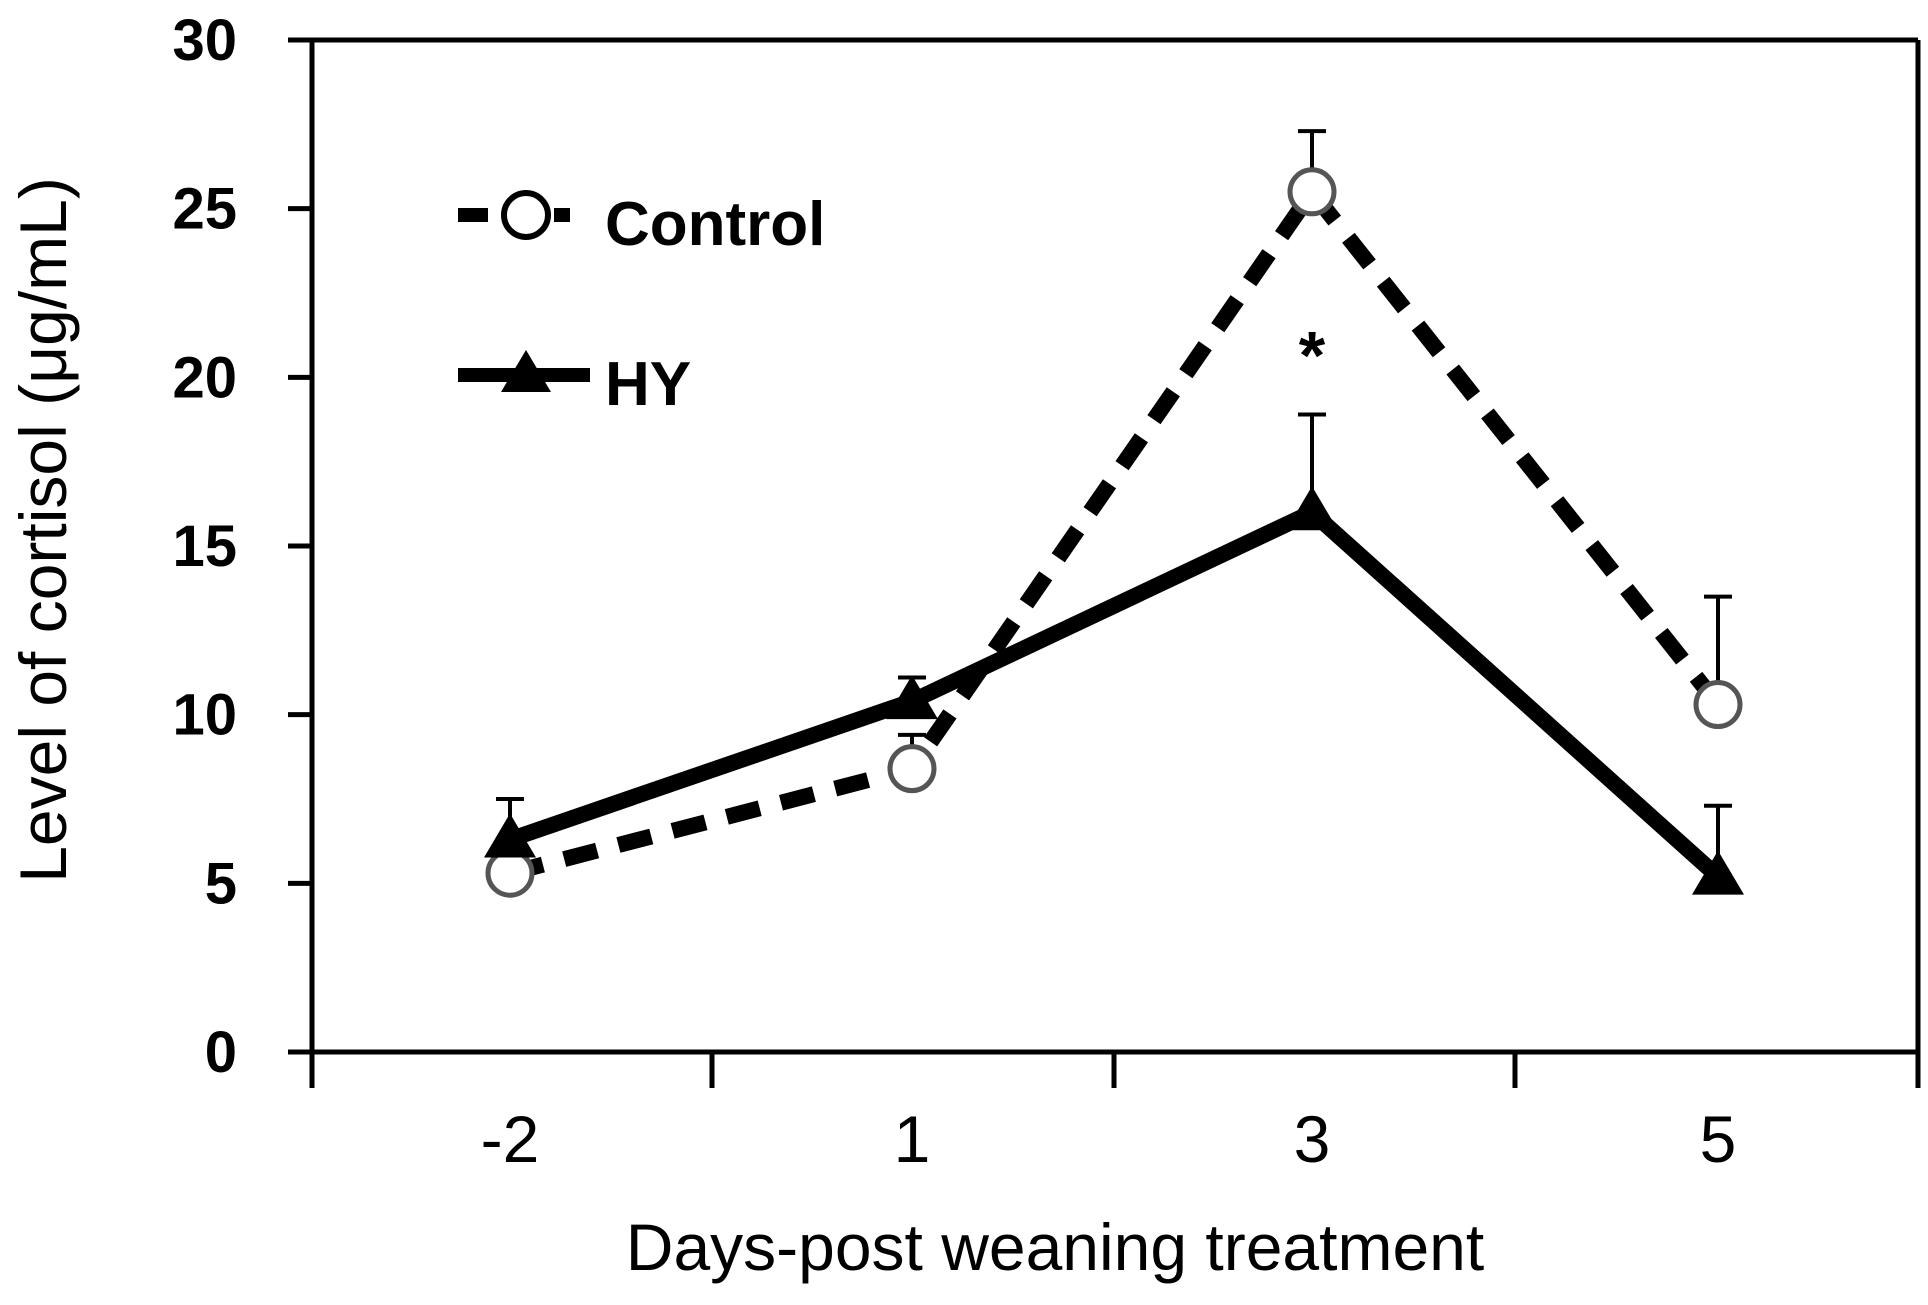 Image resolution: width=1928 pixels, height=1305 pixels. Describe the element at coordinates (204, 377) in the screenshot. I see `y-tick-label: 20` at that location.